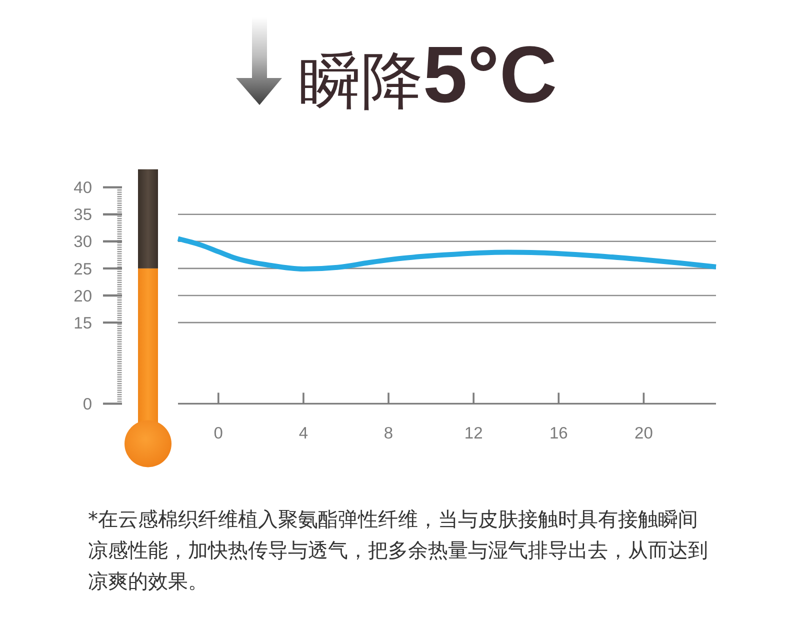 The width and height of the screenshot is (790, 640). Describe the element at coordinates (83, 215) in the screenshot. I see `y-tick-label: 35` at that location.